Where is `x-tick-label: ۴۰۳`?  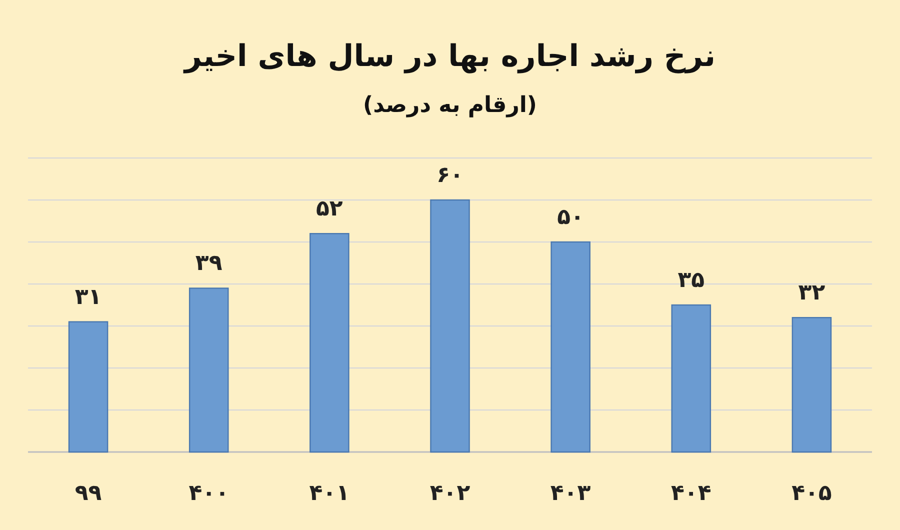 x-tick-label: ۴۰۳ is located at coordinates (571, 493).